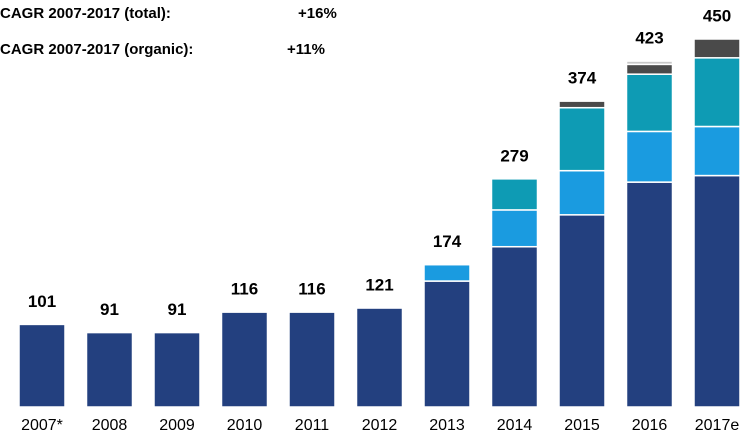 This screenshot has height=438, width=750. What do you see at coordinates (42, 425) in the screenshot?
I see `x-tick-label: 2007*` at bounding box center [42, 425].